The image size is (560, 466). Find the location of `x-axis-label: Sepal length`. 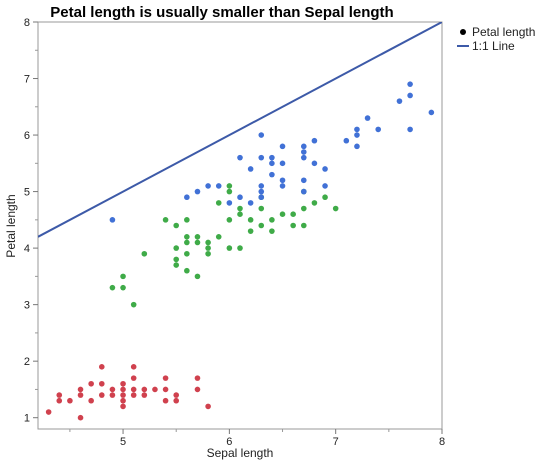

x-axis-label: Sepal length is located at coordinates (240, 453).